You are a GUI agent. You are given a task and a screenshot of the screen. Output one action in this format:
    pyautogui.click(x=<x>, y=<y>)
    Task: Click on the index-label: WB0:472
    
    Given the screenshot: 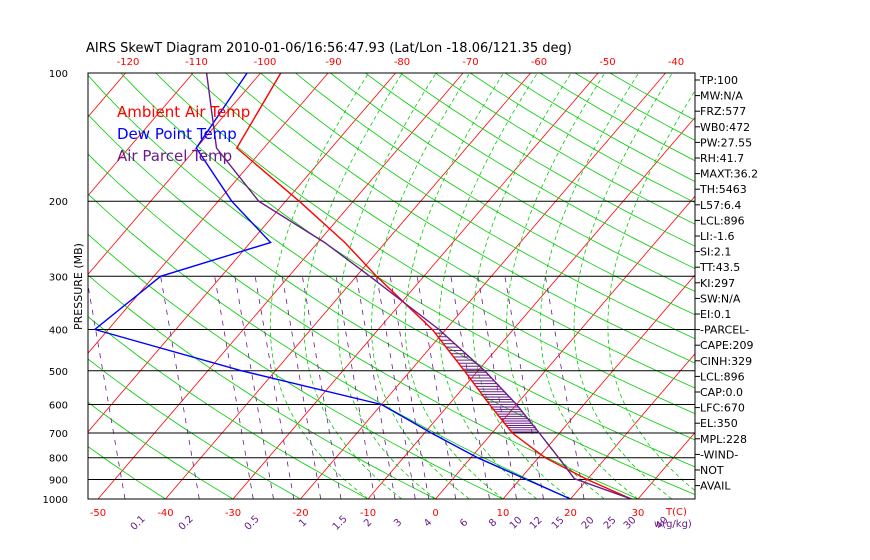 What is the action you would take?
    pyautogui.click(x=725, y=127)
    